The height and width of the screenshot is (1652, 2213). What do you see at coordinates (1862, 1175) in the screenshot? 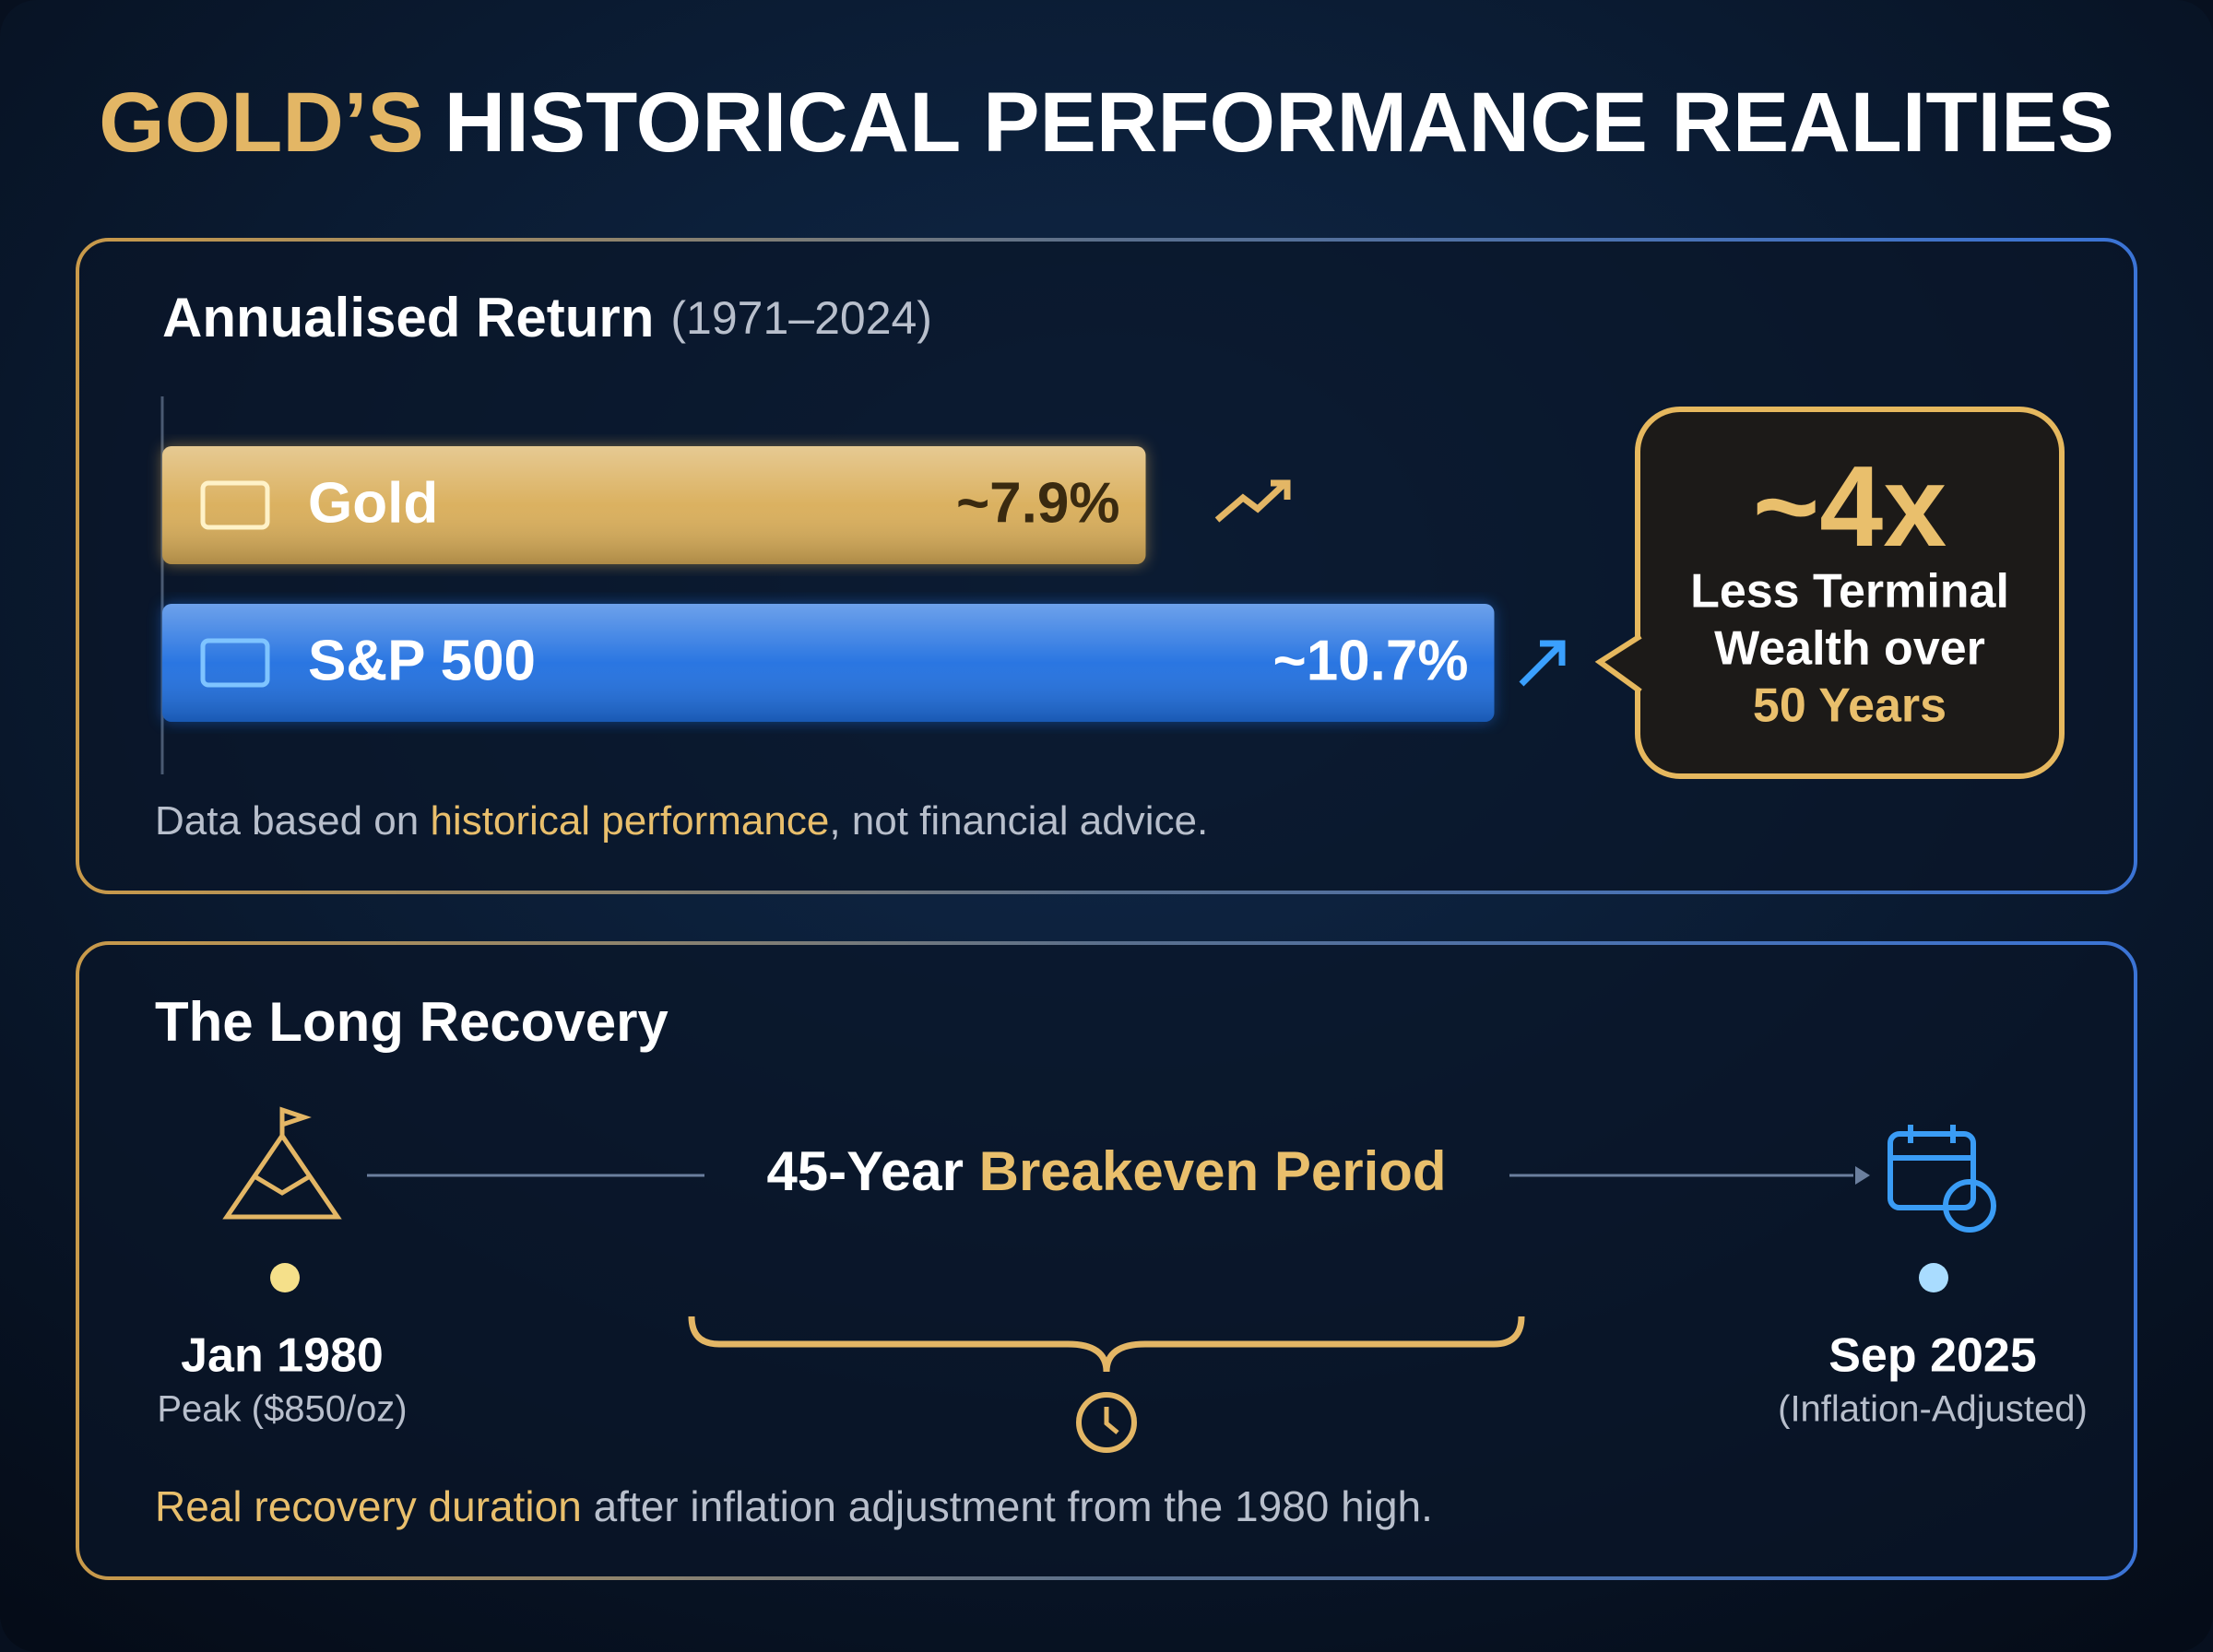
I see `arrow-head` at bounding box center [1862, 1175].